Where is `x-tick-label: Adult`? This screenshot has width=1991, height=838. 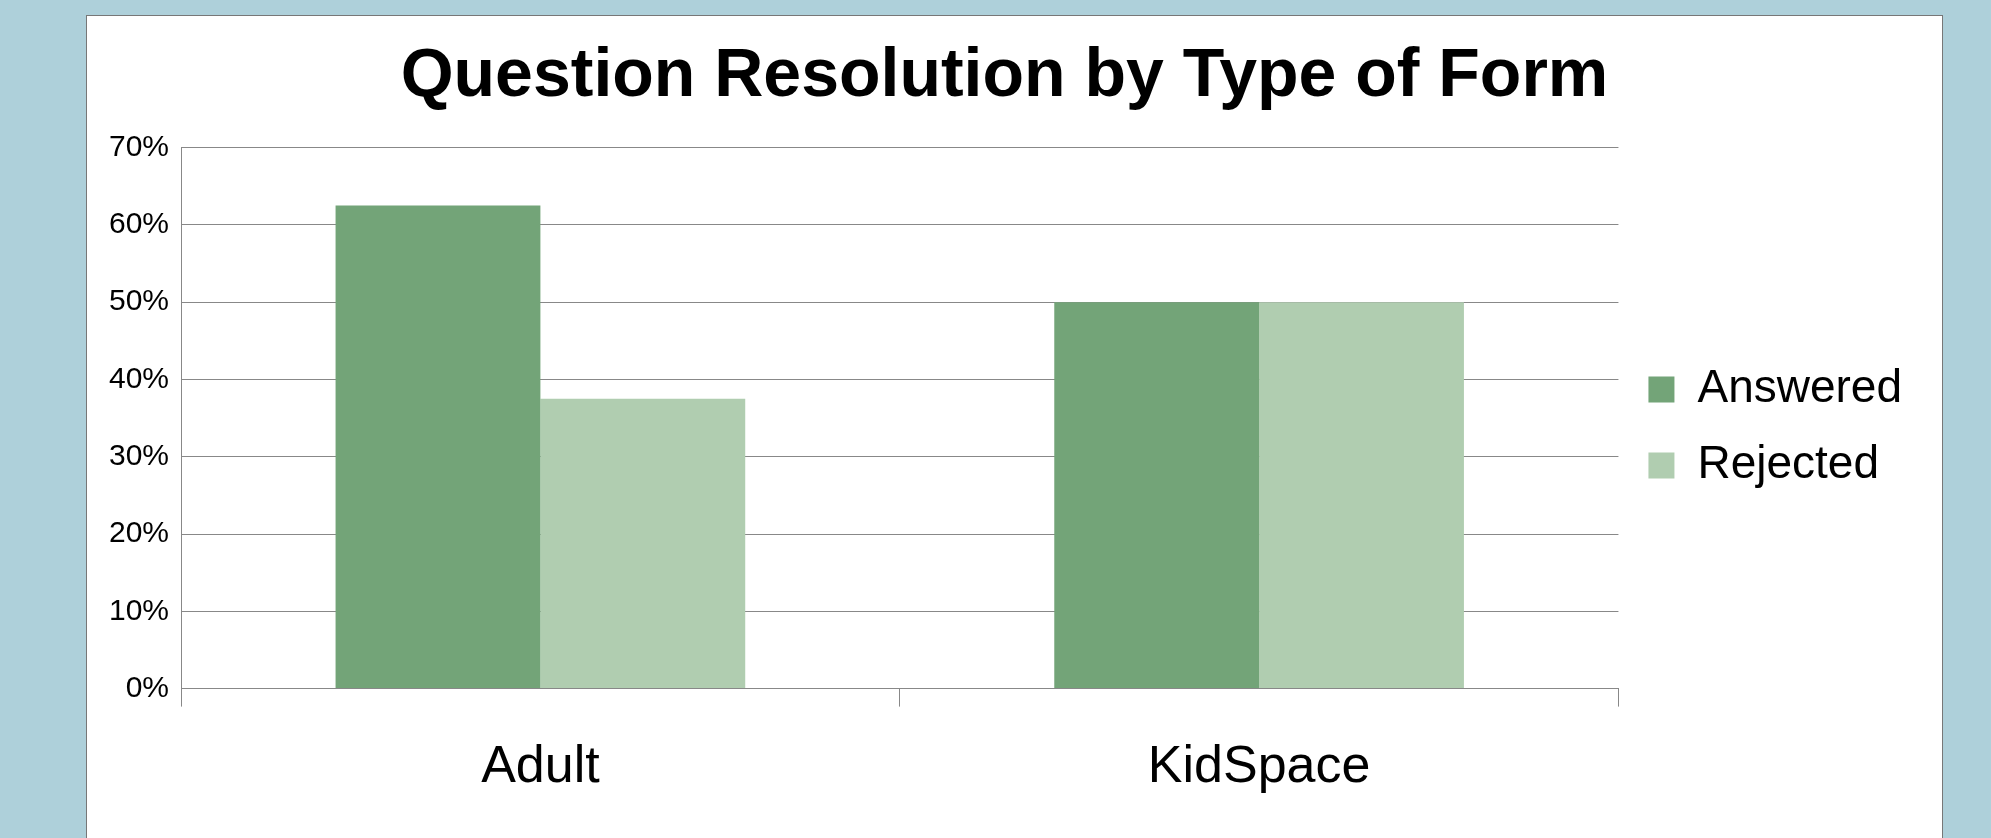
x-tick-label: Adult is located at coordinates (541, 764).